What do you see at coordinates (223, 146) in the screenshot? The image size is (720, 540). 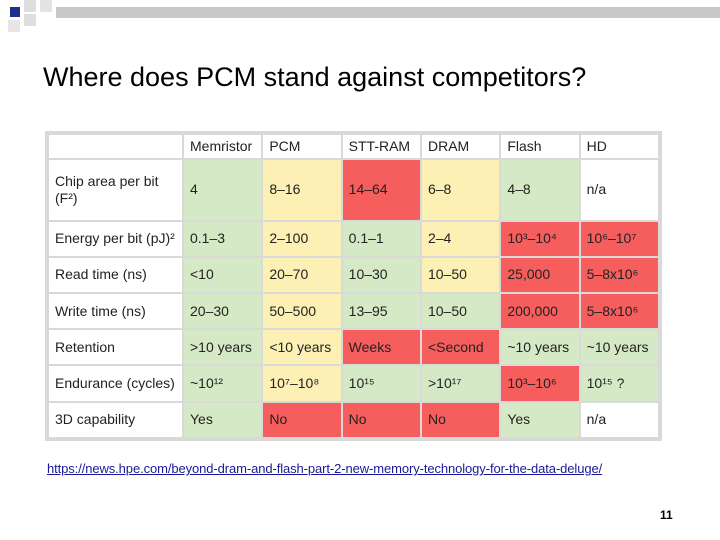 I see `column-header: Memristor` at bounding box center [223, 146].